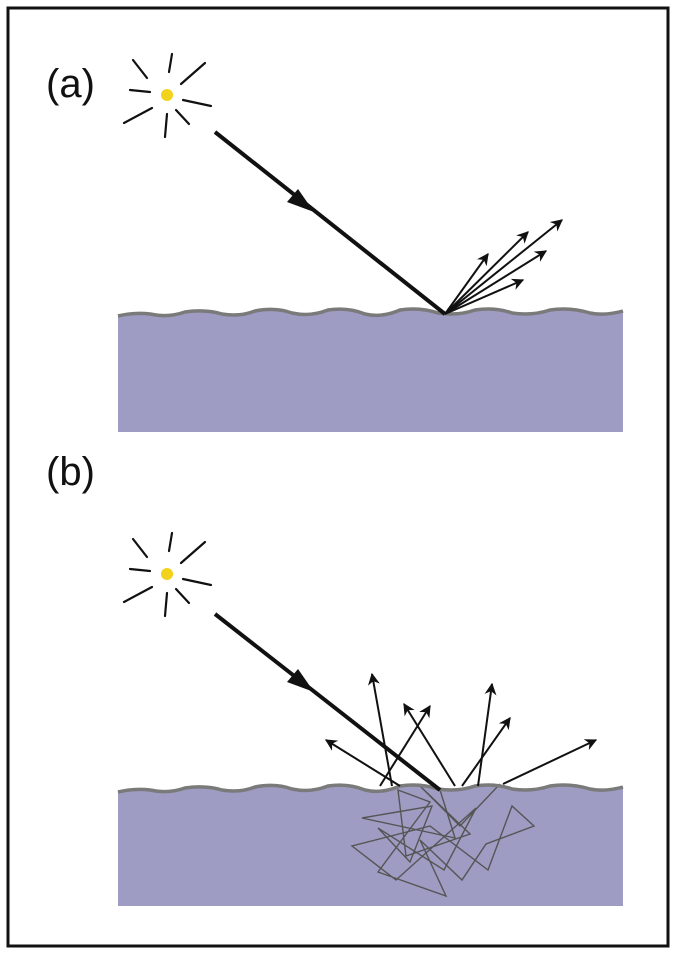 This screenshot has width=676, height=954. I want to click on material-block-b, so click(370, 845).